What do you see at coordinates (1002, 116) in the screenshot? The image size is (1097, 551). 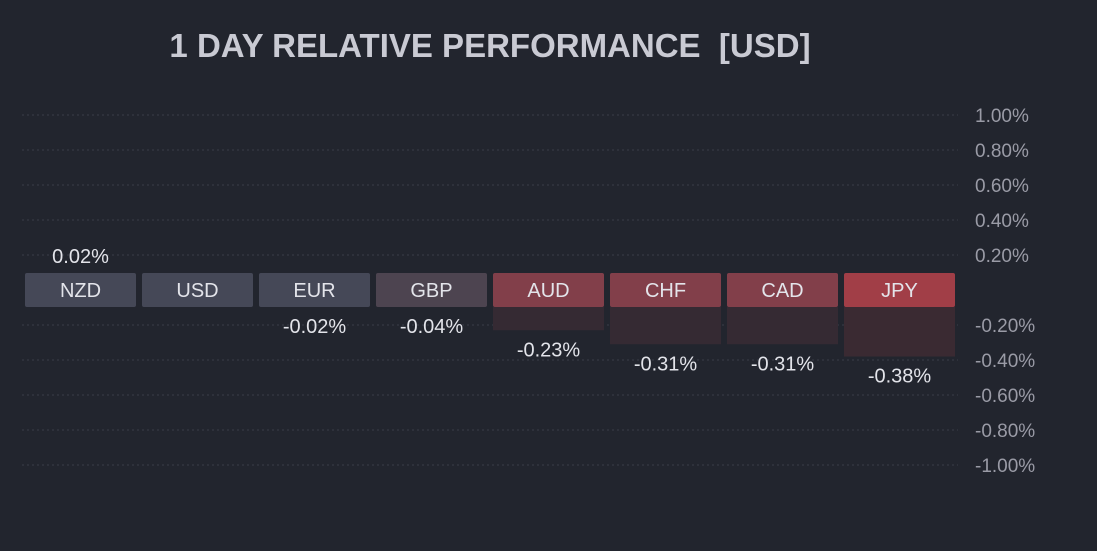 I see `y-tick-label: 1.00%` at bounding box center [1002, 116].